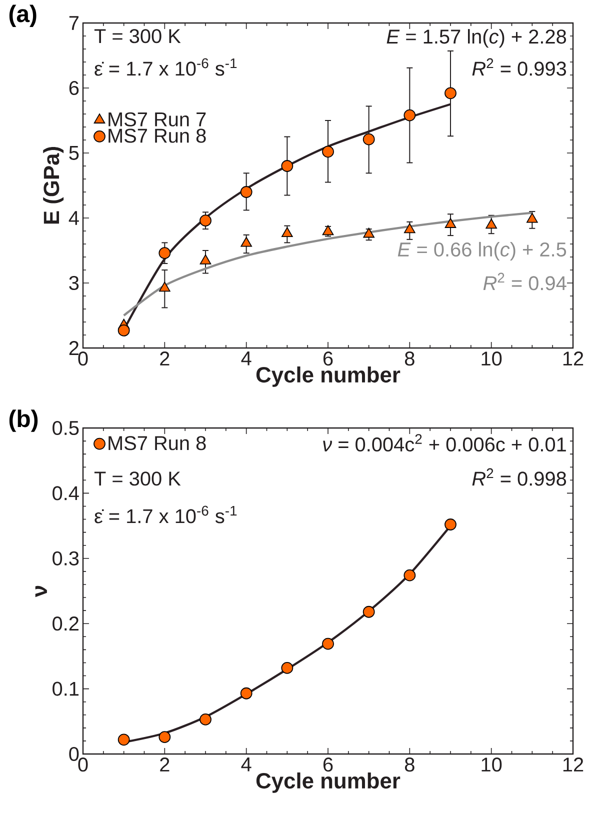 The image size is (603, 814). Describe the element at coordinates (74, 754) in the screenshot. I see `y-tick-label: 0` at that location.